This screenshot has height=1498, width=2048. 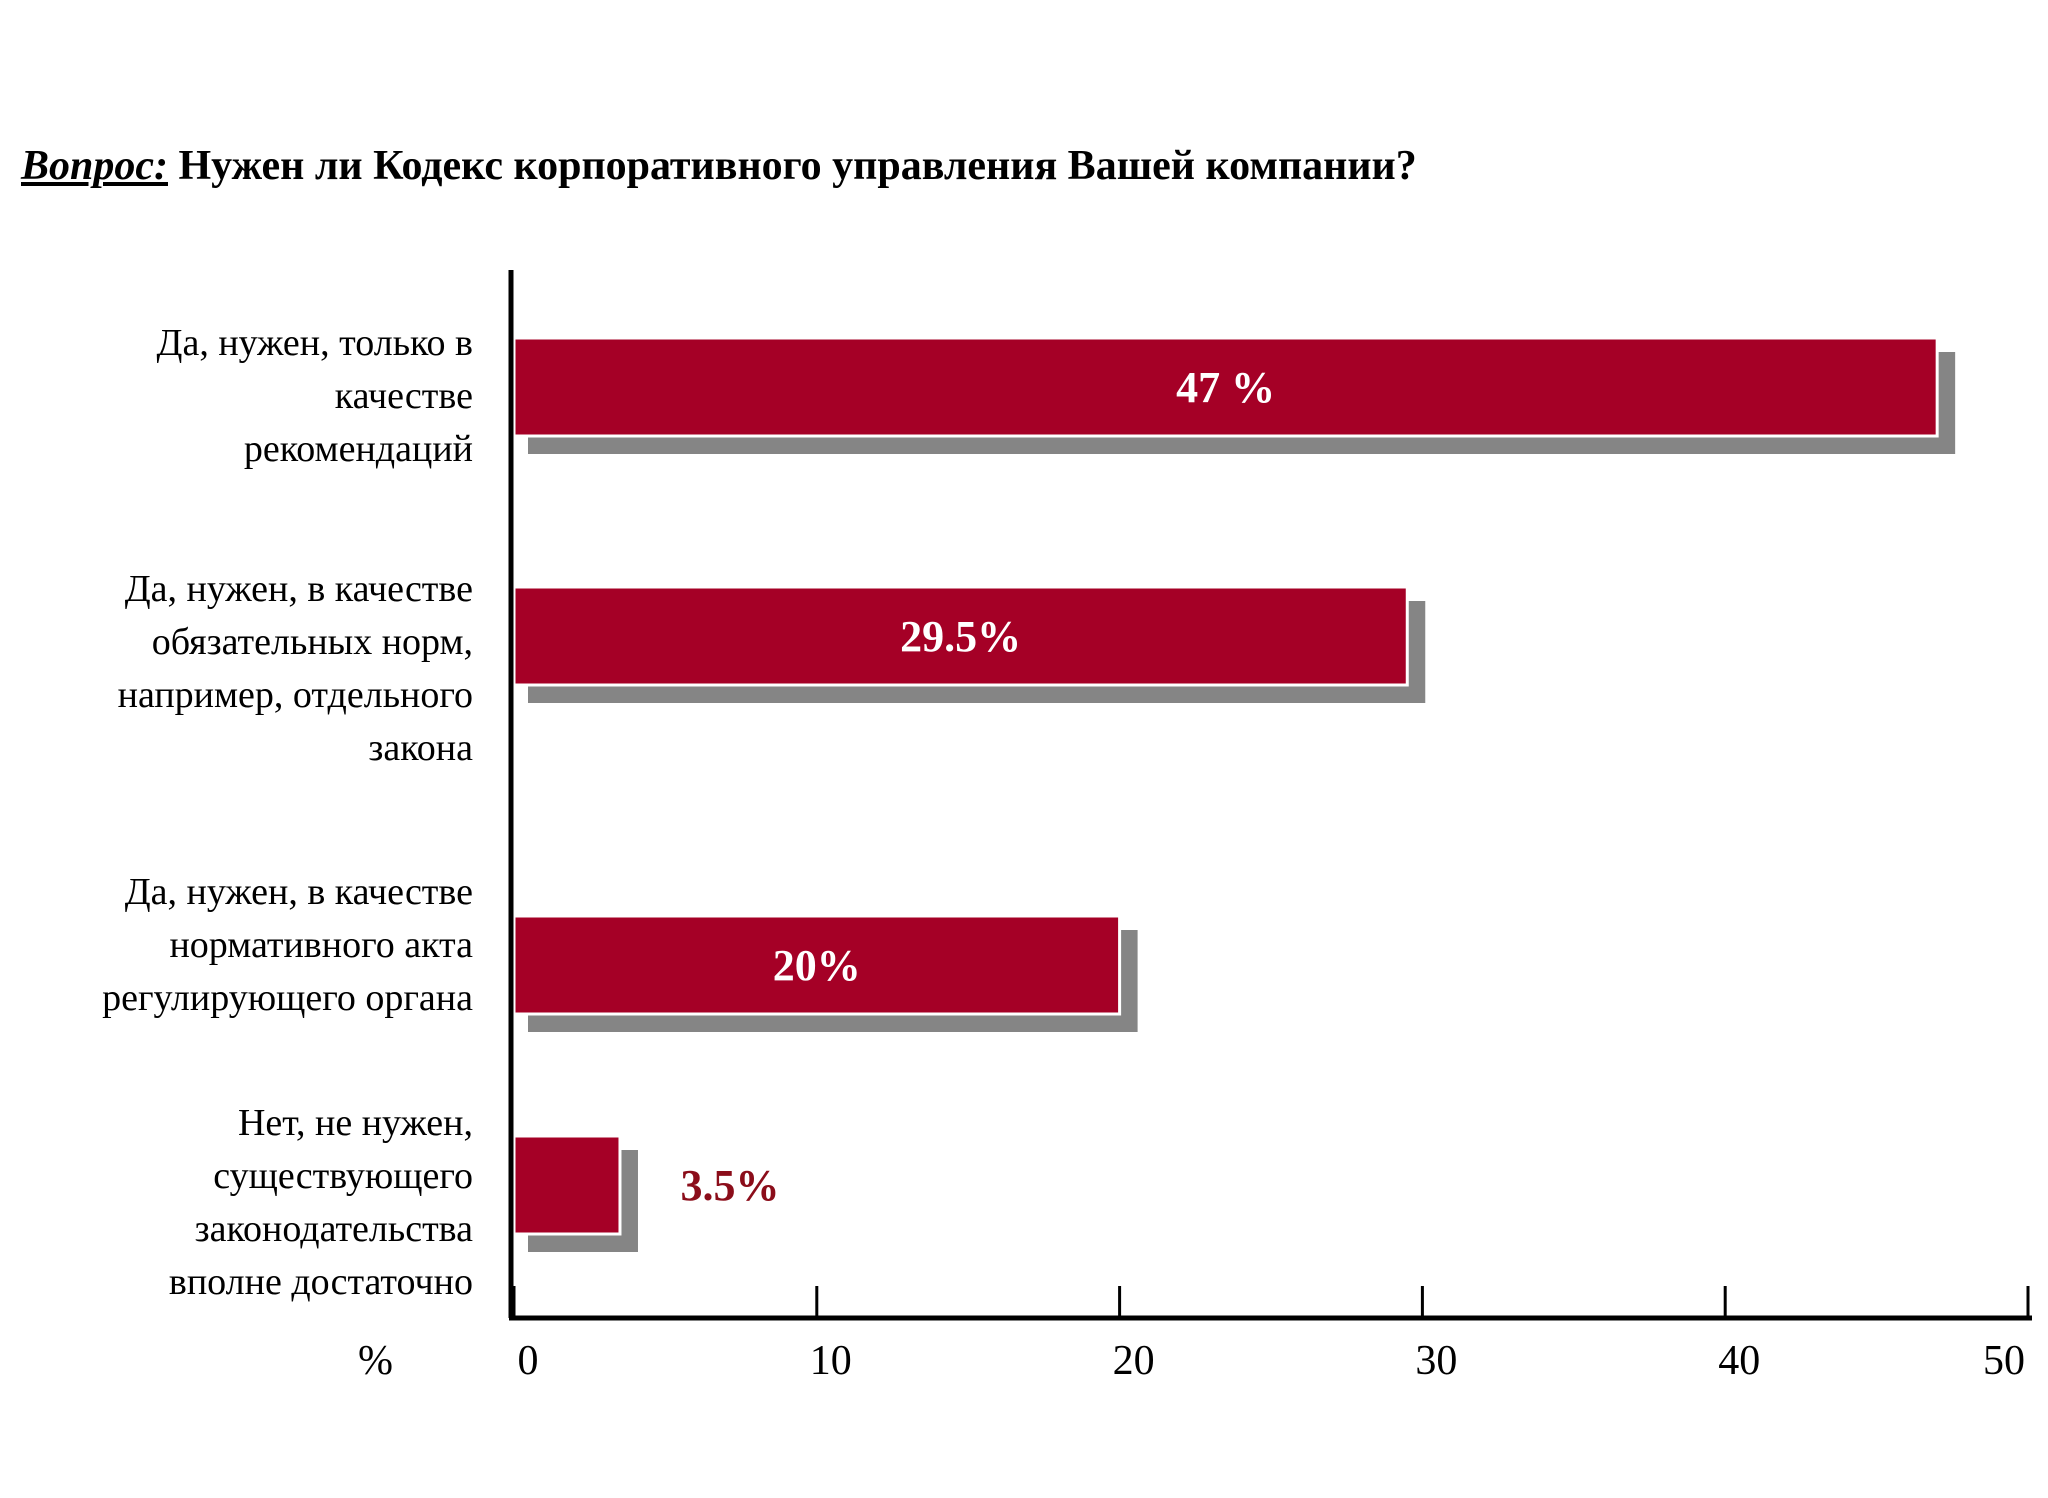 I want to click on x-tick-label: 0, so click(x=528, y=1361).